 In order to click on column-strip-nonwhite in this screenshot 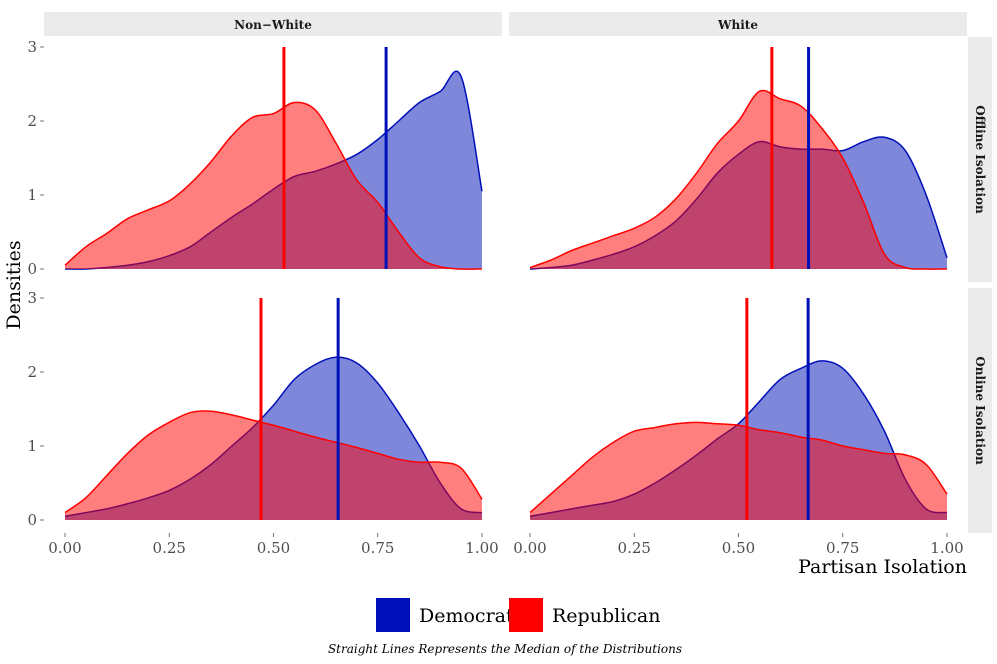, I will do `click(273, 24)`.